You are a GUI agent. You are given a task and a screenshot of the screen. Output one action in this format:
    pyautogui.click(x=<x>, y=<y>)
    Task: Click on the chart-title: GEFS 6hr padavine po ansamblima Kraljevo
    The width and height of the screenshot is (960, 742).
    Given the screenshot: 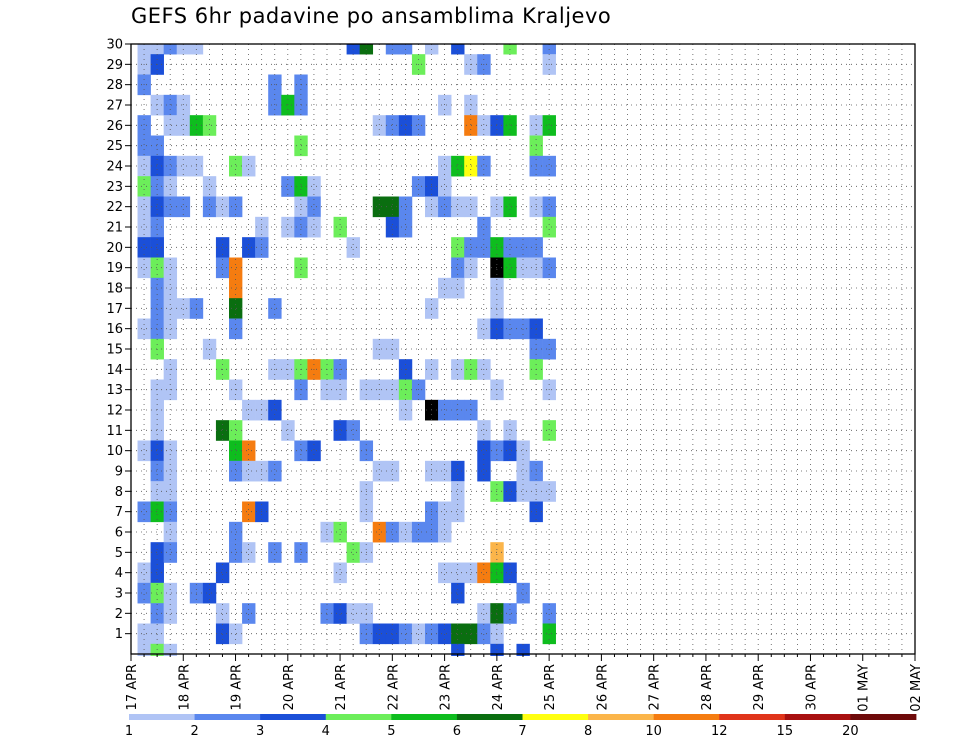 What is the action you would take?
    pyautogui.click(x=371, y=16)
    